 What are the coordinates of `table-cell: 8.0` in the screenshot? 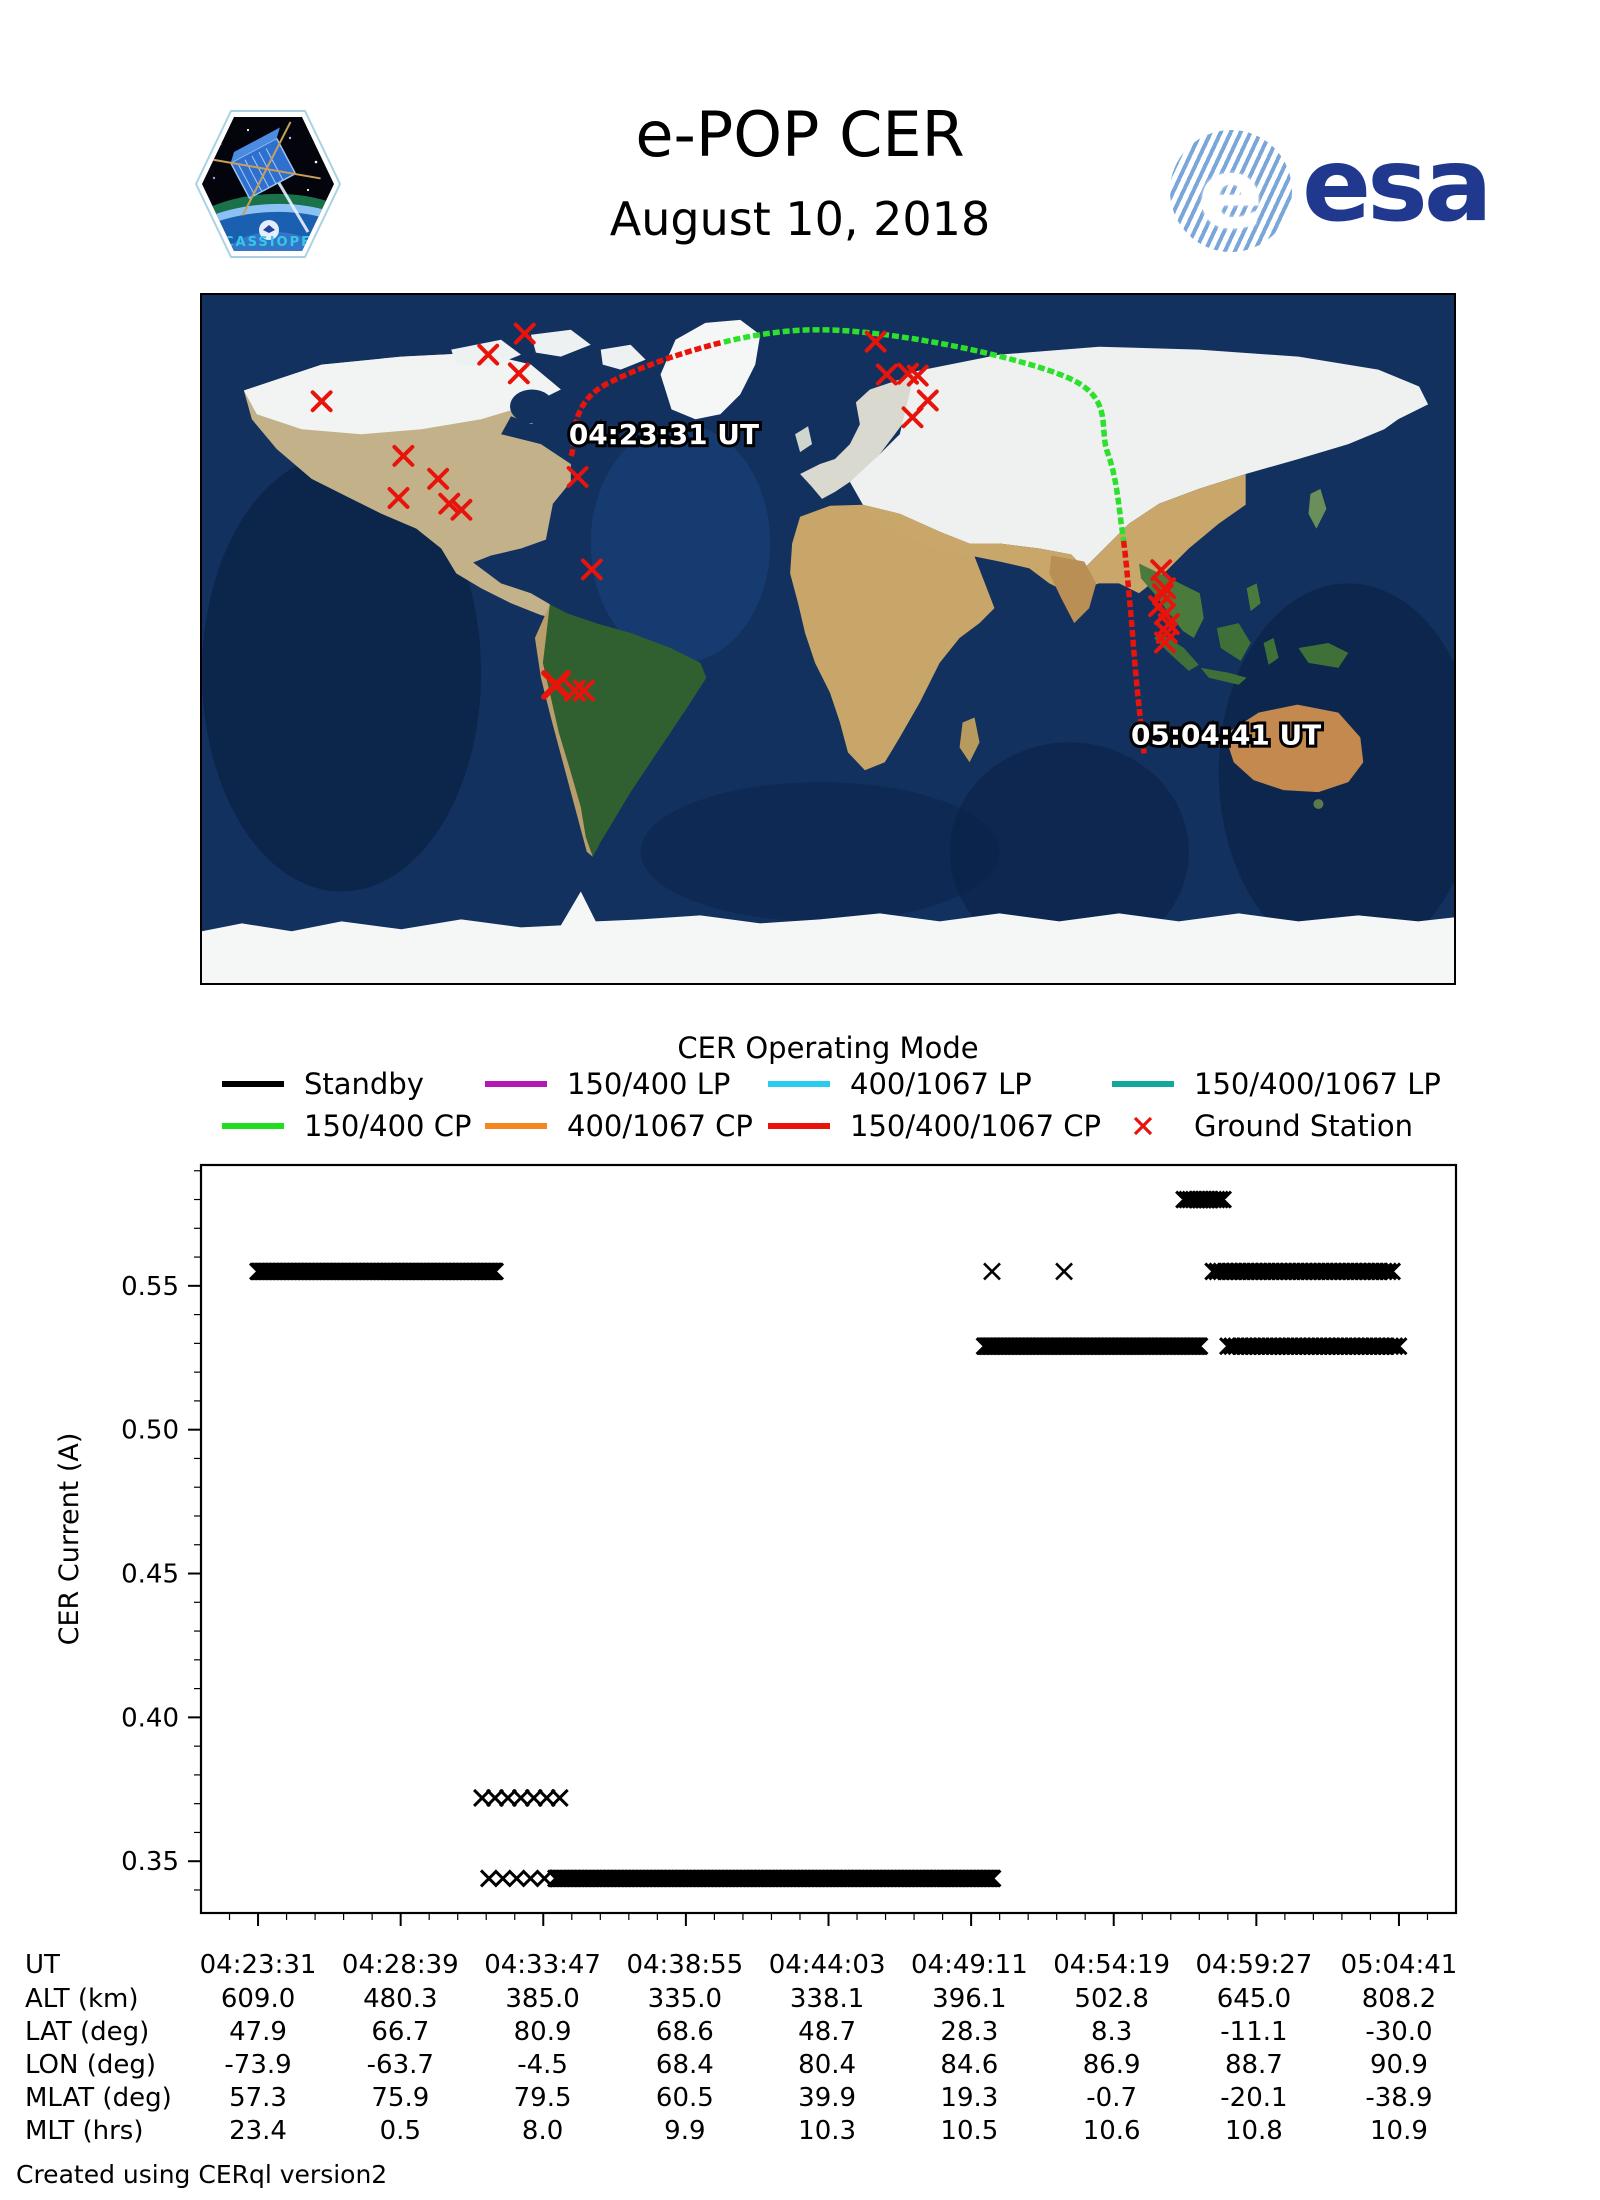 It's located at (542, 2131).